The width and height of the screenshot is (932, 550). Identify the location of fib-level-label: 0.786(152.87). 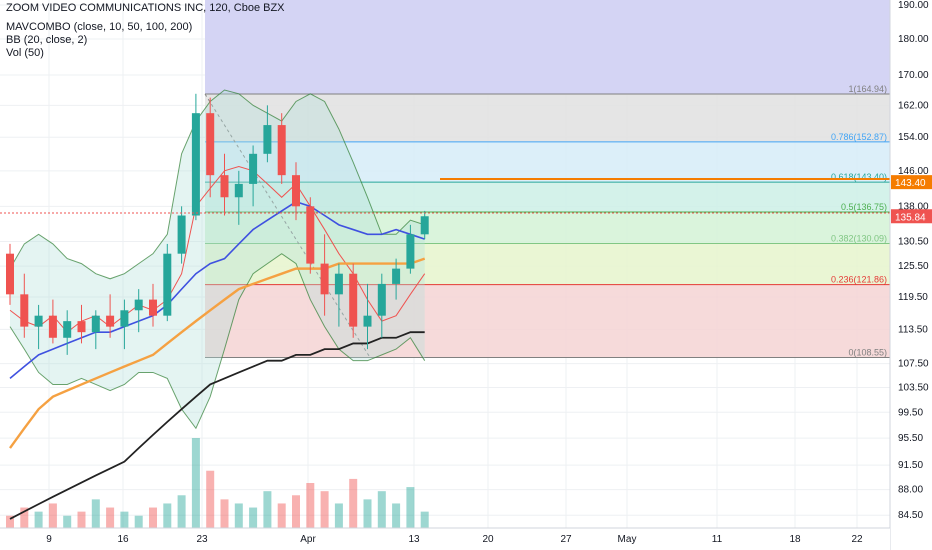
(859, 137).